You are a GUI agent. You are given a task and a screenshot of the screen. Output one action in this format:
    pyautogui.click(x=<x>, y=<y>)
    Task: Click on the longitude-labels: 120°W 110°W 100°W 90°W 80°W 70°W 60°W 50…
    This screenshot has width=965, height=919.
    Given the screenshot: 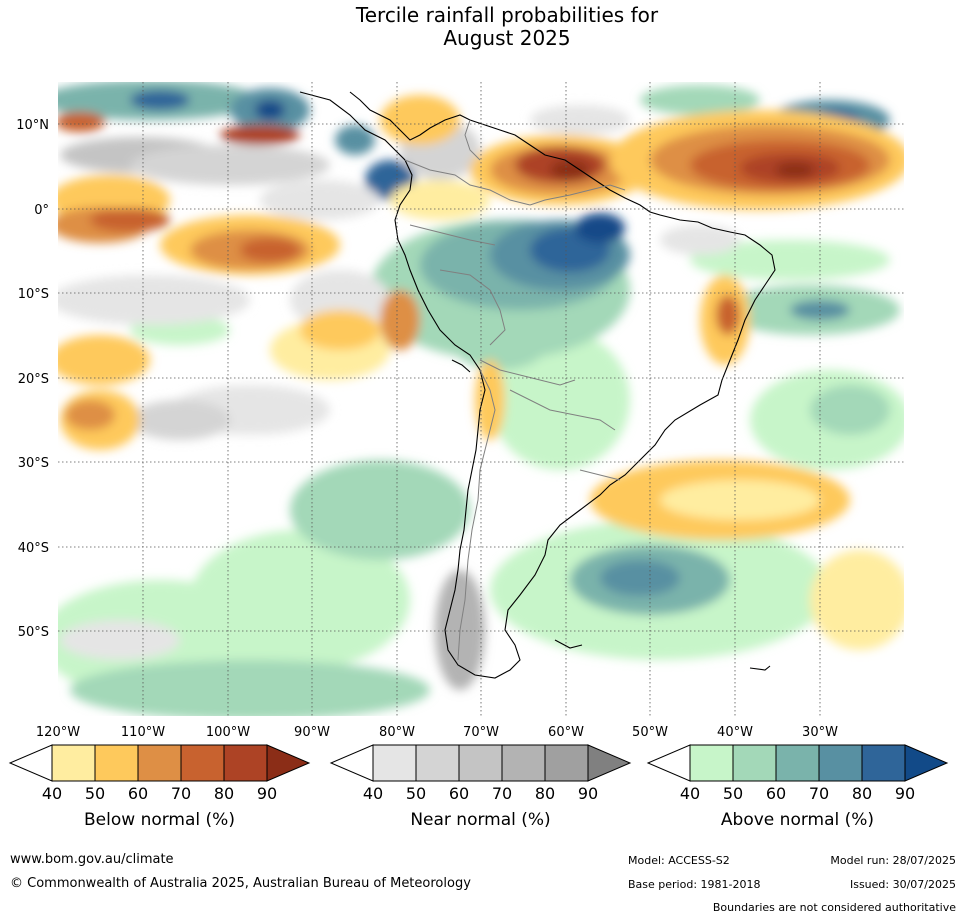 What is the action you would take?
    pyautogui.click(x=437, y=732)
    